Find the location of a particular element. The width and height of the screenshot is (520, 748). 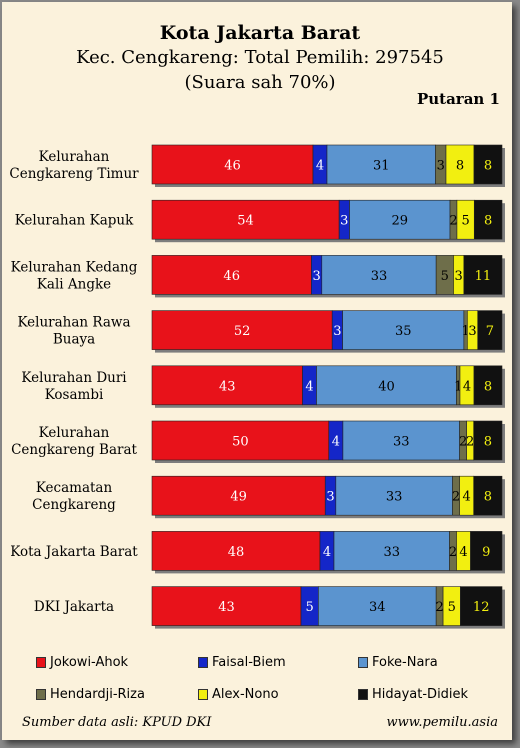

data-label: 29 is located at coordinates (399, 221).